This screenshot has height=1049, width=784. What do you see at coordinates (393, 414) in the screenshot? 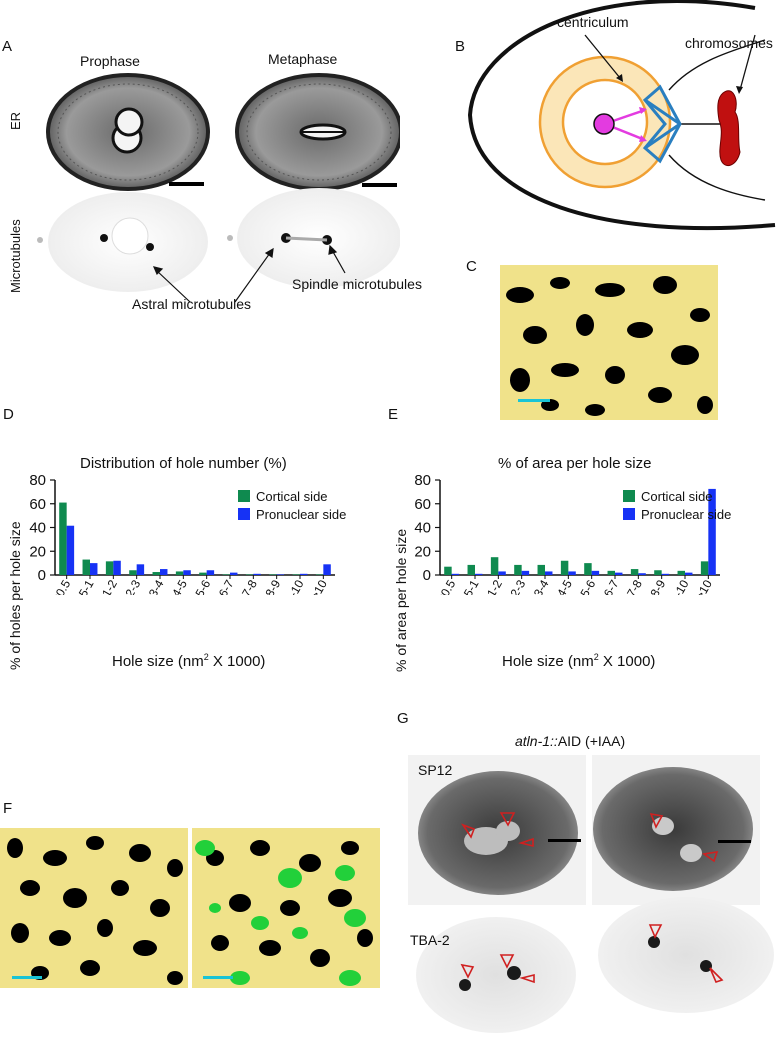
I see `panel-e-label: E` at bounding box center [393, 414].